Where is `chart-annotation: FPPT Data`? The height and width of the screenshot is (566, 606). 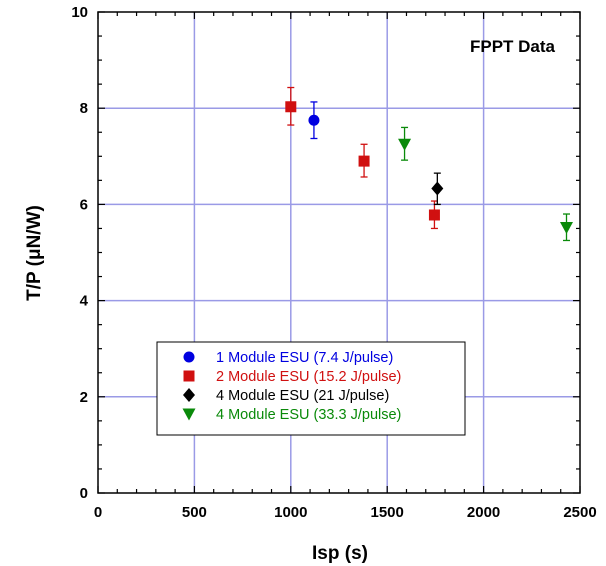
chart-annotation: FPPT Data is located at coordinates (513, 46).